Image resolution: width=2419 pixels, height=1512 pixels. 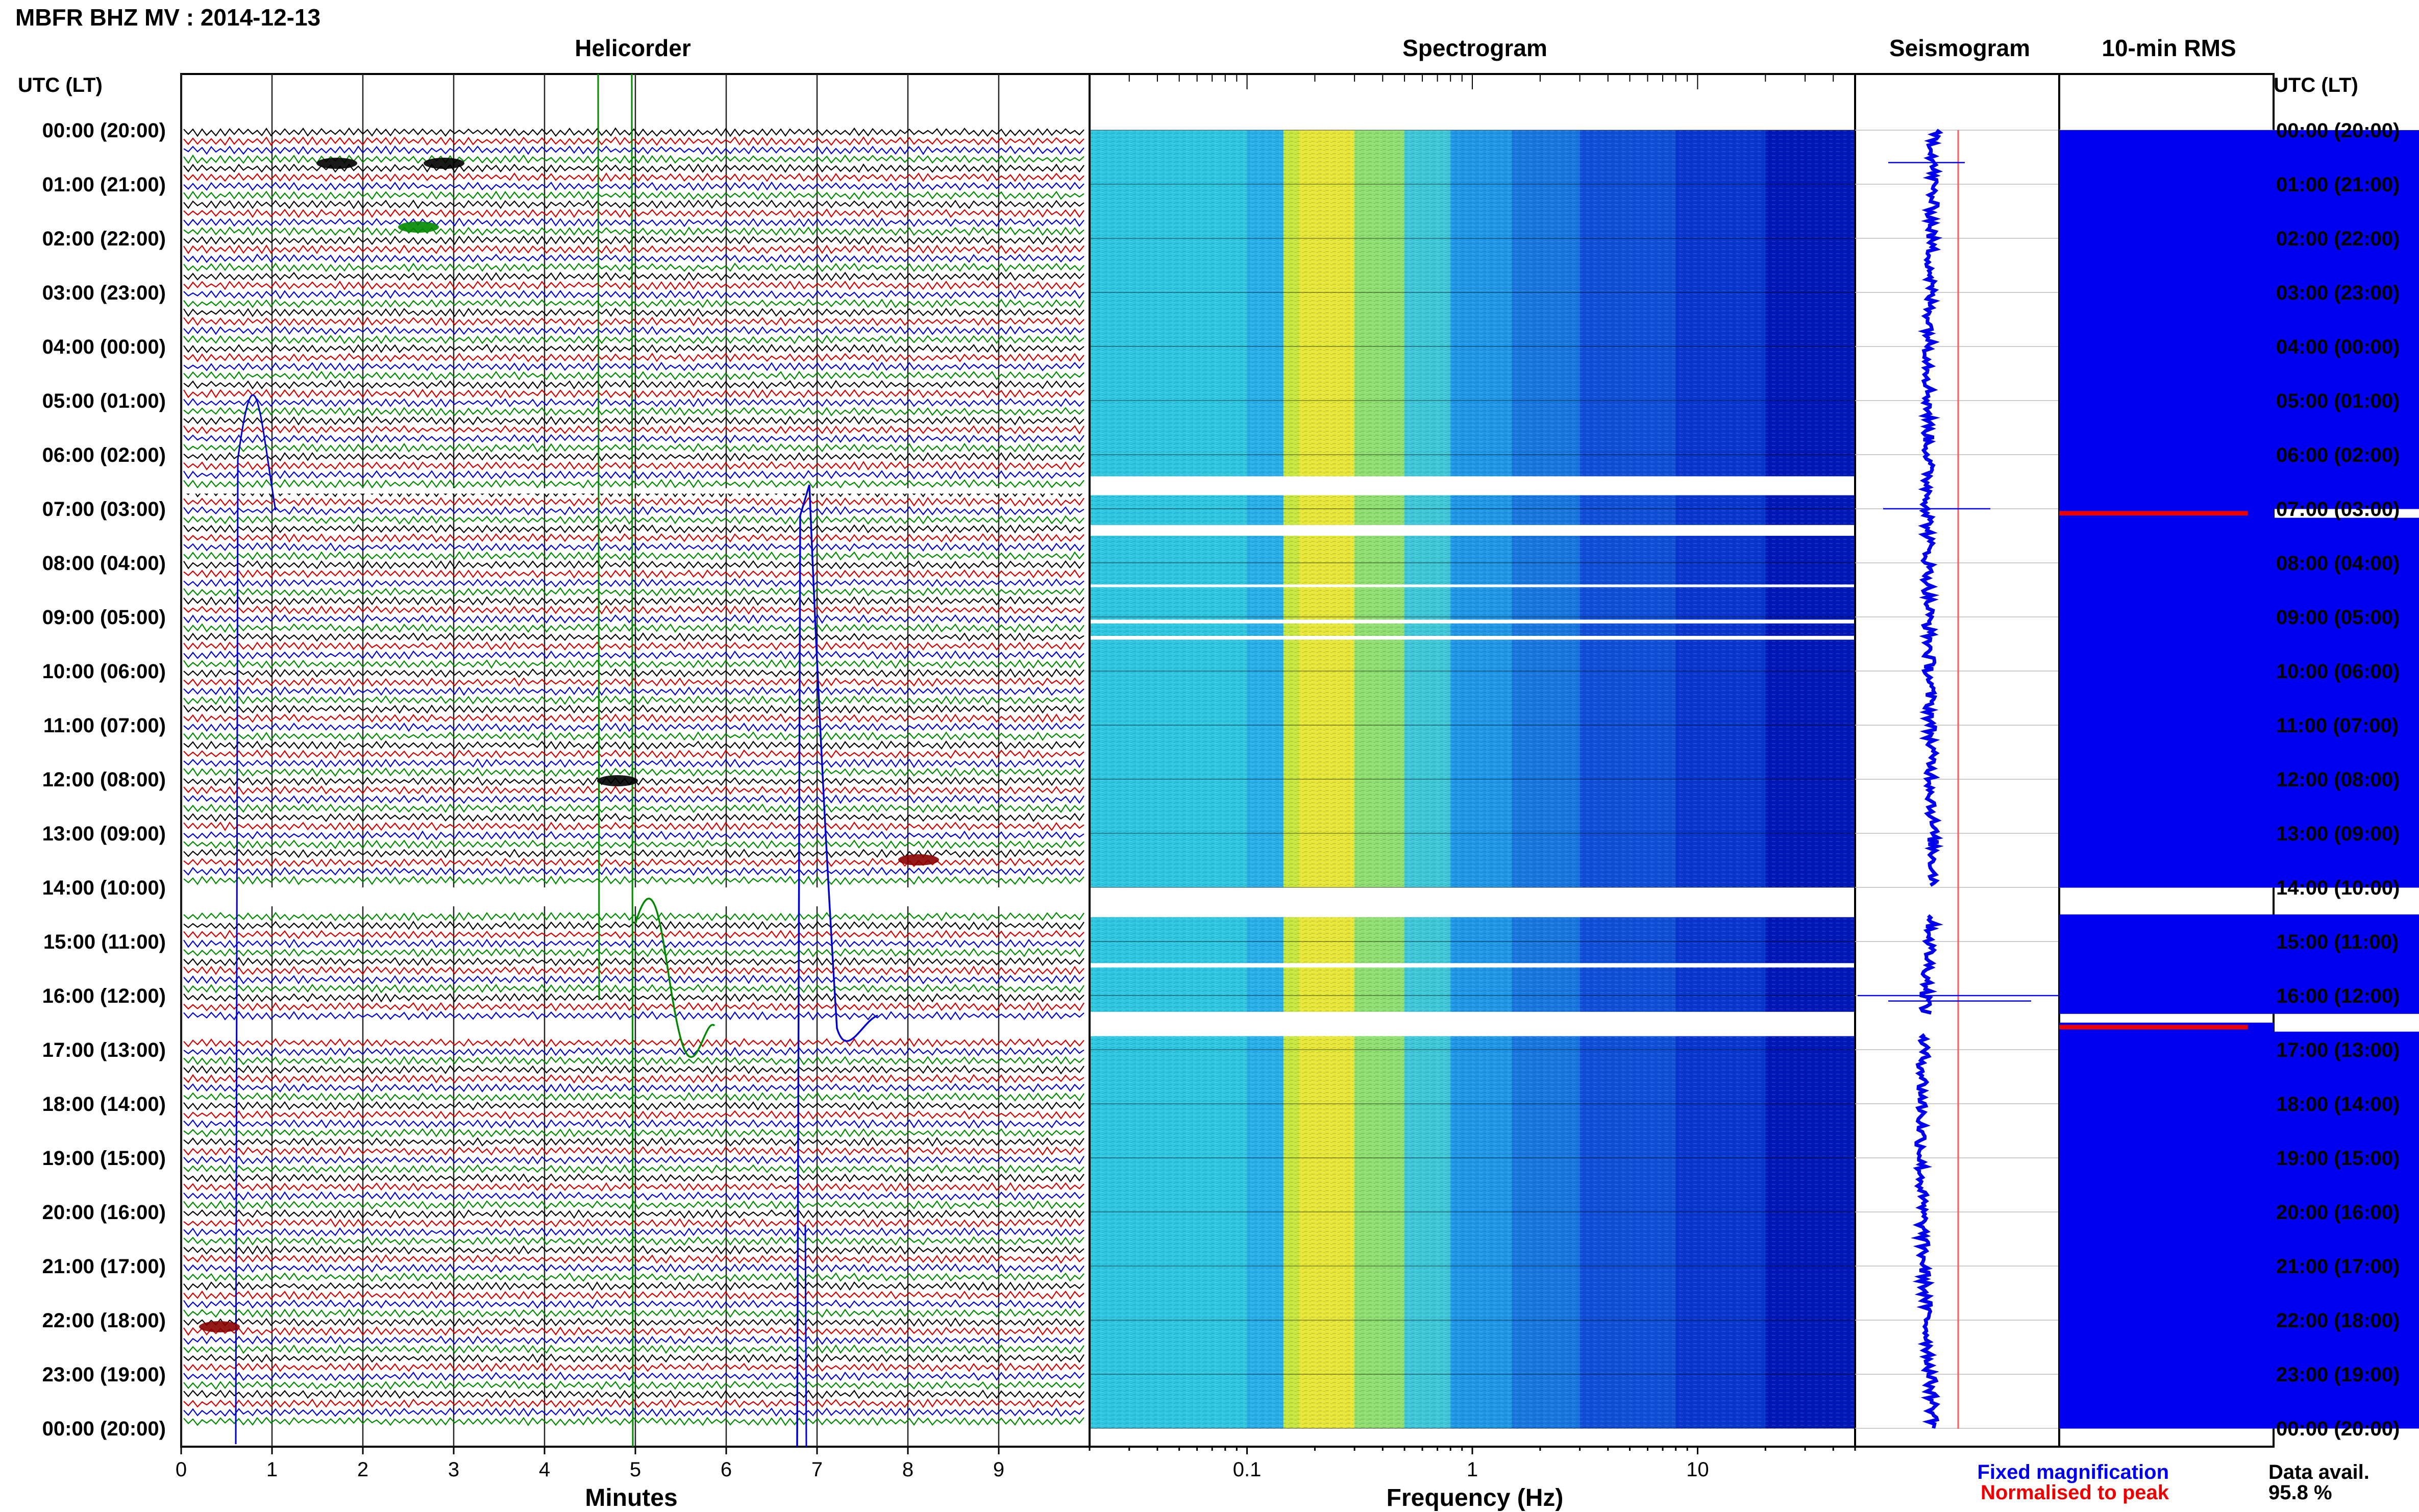 I want to click on spectrogram-x-label: Frequency (Hz), so click(x=1475, y=1497).